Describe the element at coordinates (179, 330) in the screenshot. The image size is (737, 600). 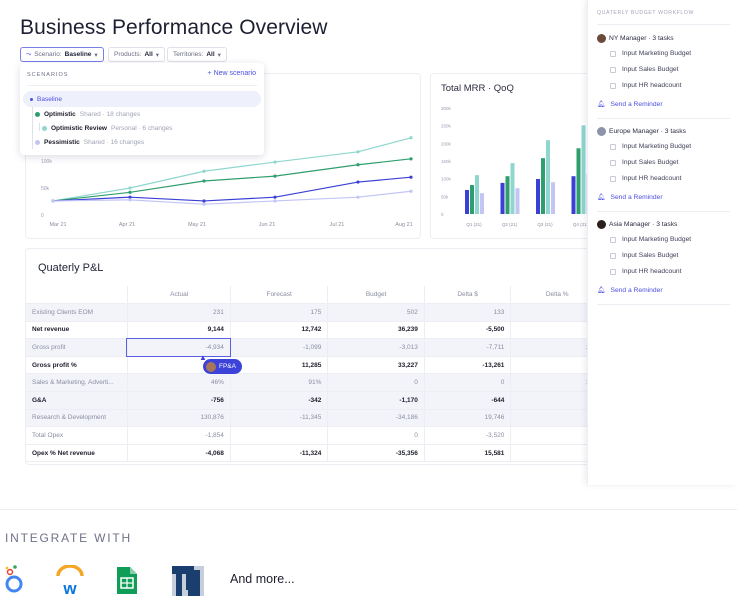
I see `table-cell: 9,144` at that location.